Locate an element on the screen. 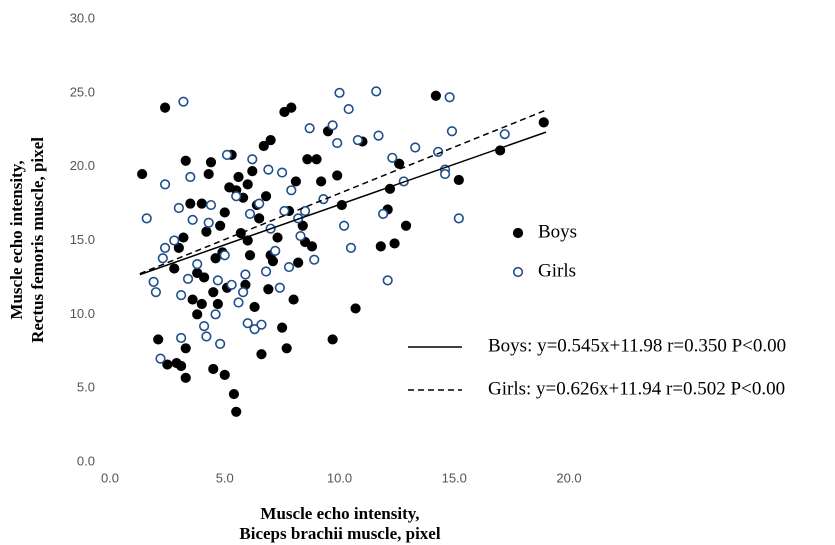 This screenshot has height=545, width=835. legend-label: Boys is located at coordinates (557, 231).